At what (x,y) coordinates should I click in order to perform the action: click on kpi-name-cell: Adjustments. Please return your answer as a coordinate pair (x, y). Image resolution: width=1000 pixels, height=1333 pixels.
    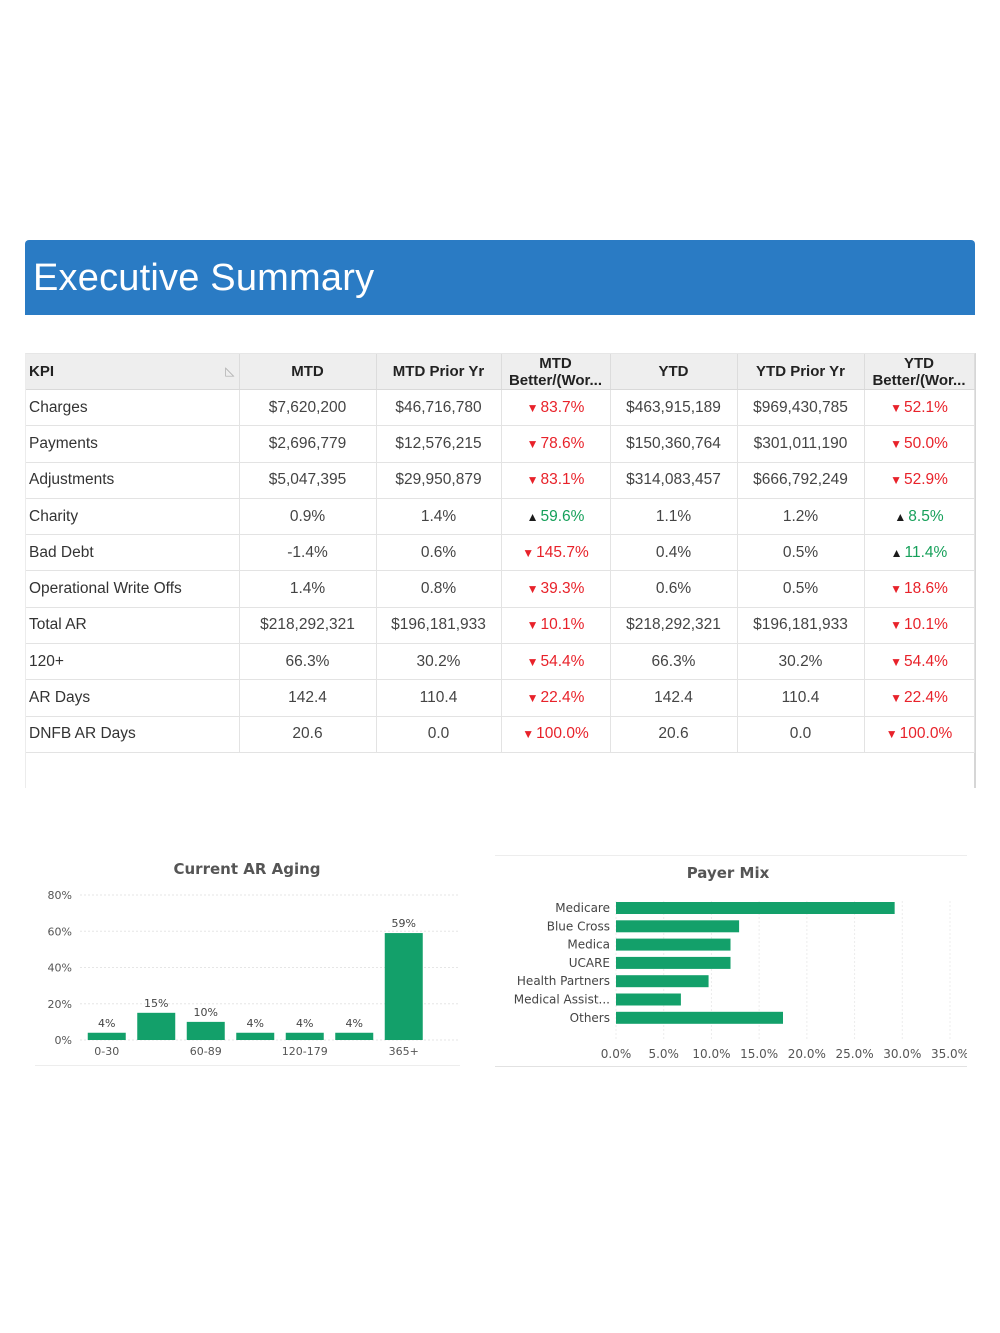
    Looking at the image, I should click on (133, 480).